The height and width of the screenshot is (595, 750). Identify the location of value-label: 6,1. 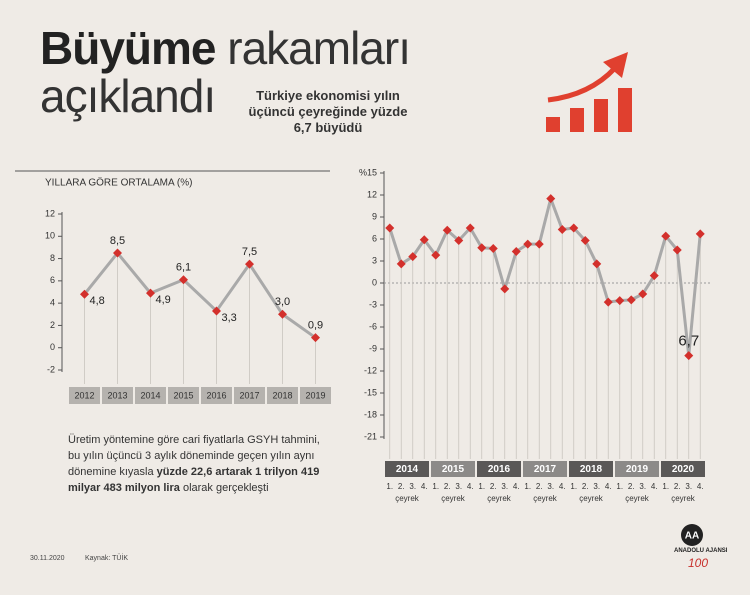
(183, 268).